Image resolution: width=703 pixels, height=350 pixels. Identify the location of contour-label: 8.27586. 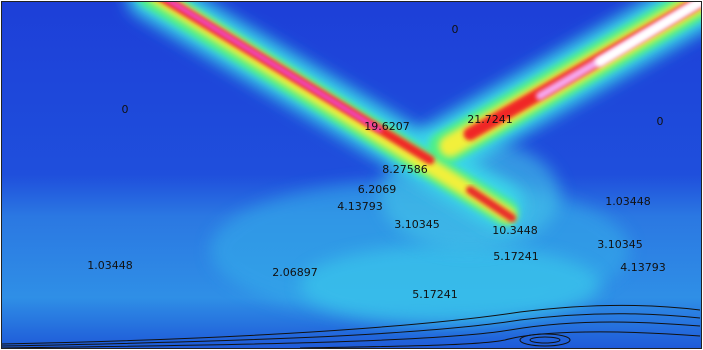
(405, 169).